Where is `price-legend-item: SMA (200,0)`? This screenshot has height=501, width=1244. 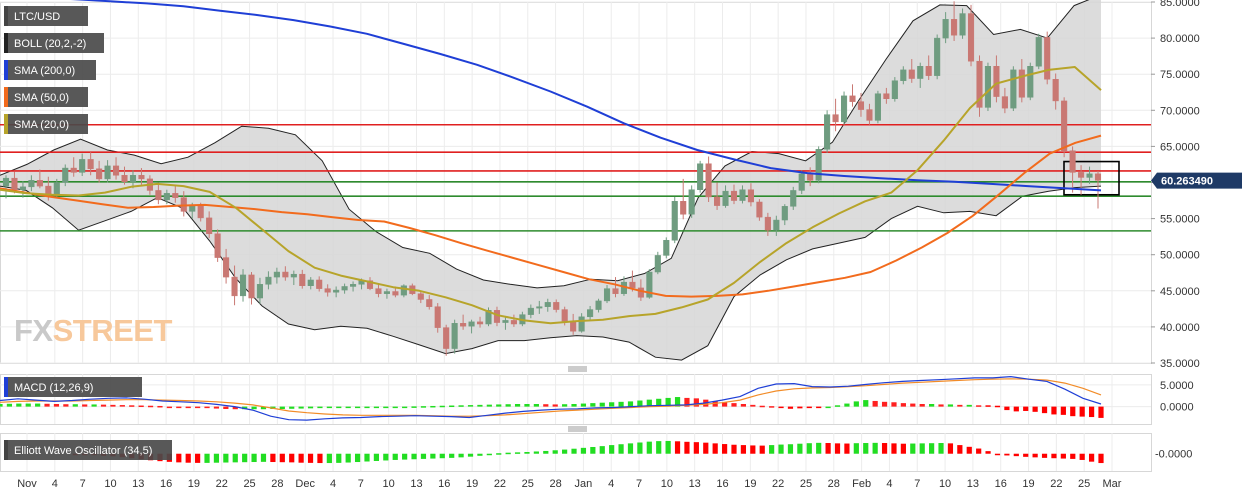
price-legend-item: SMA (200,0) is located at coordinates (50, 70).